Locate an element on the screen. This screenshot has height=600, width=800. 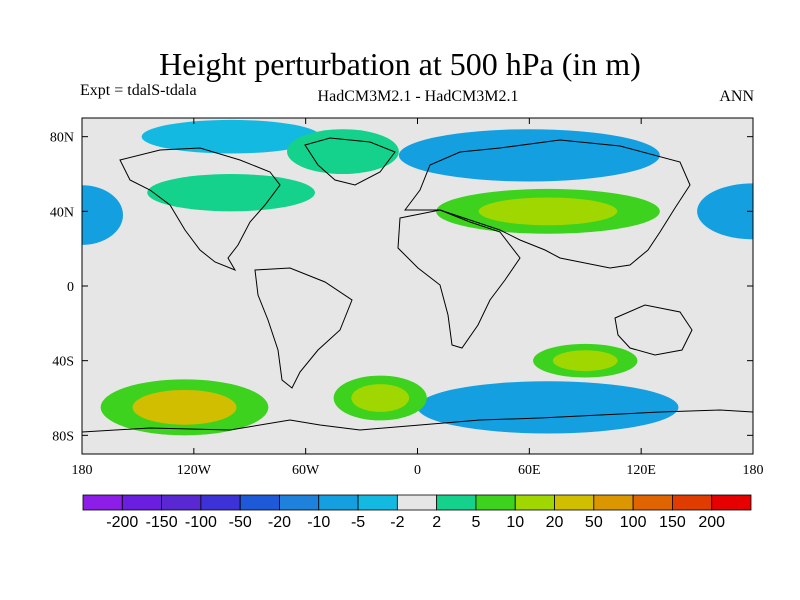
coastline-north-america is located at coordinates (200, 209).